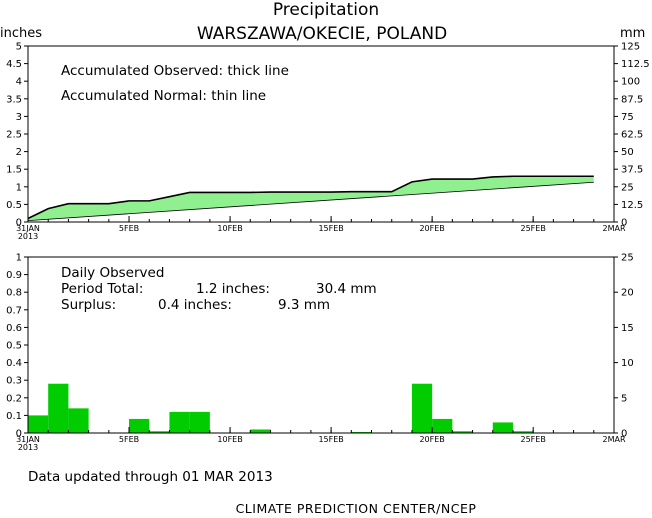  Describe the element at coordinates (28, 228) in the screenshot. I see `top-x-tick-label: 31JAN` at that location.